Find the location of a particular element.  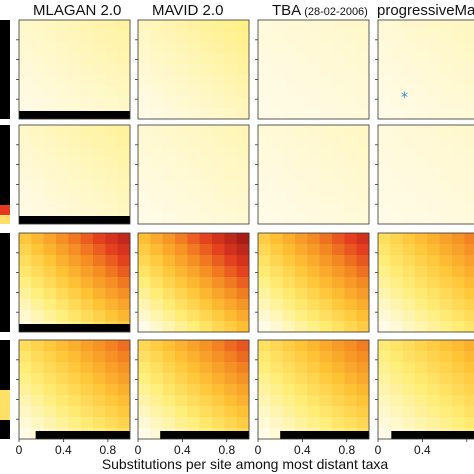

panel-frame is located at coordinates (313, 174).